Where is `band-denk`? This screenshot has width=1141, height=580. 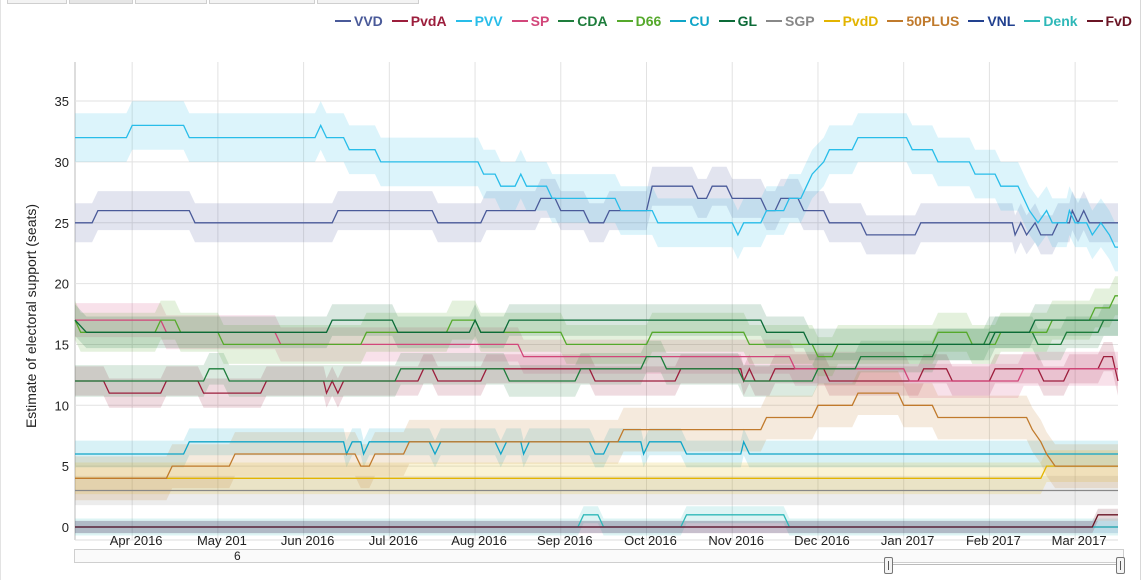
band-denk is located at coordinates (596, 521).